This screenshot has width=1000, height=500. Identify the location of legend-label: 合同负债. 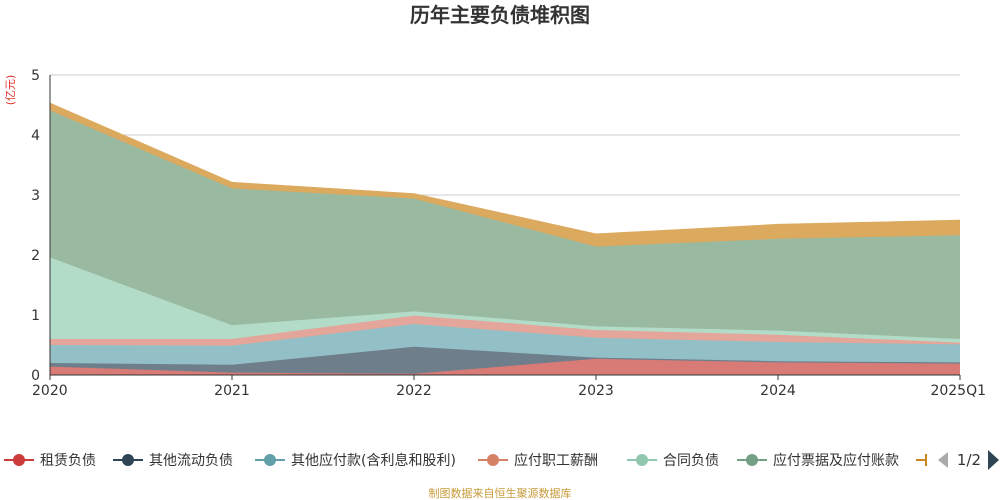
(691, 461).